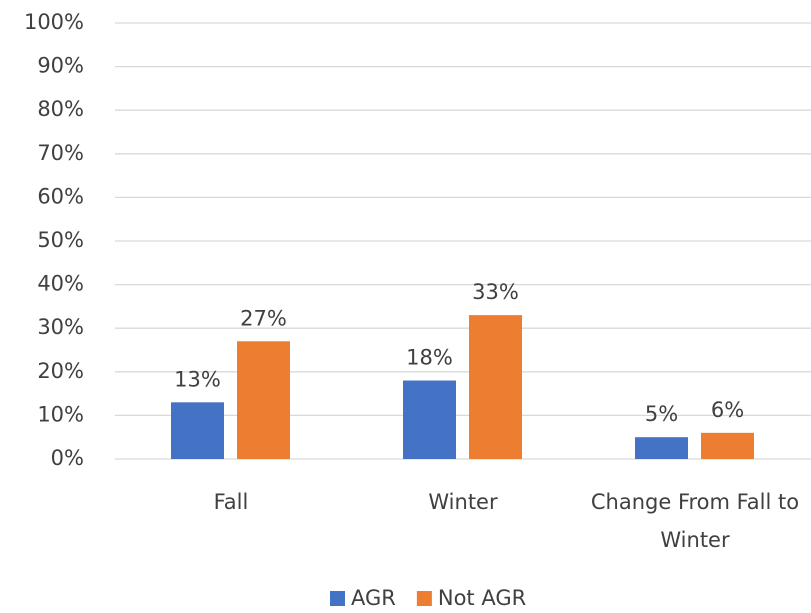  What do you see at coordinates (197, 379) in the screenshot?
I see `data-label: 13%` at bounding box center [197, 379].